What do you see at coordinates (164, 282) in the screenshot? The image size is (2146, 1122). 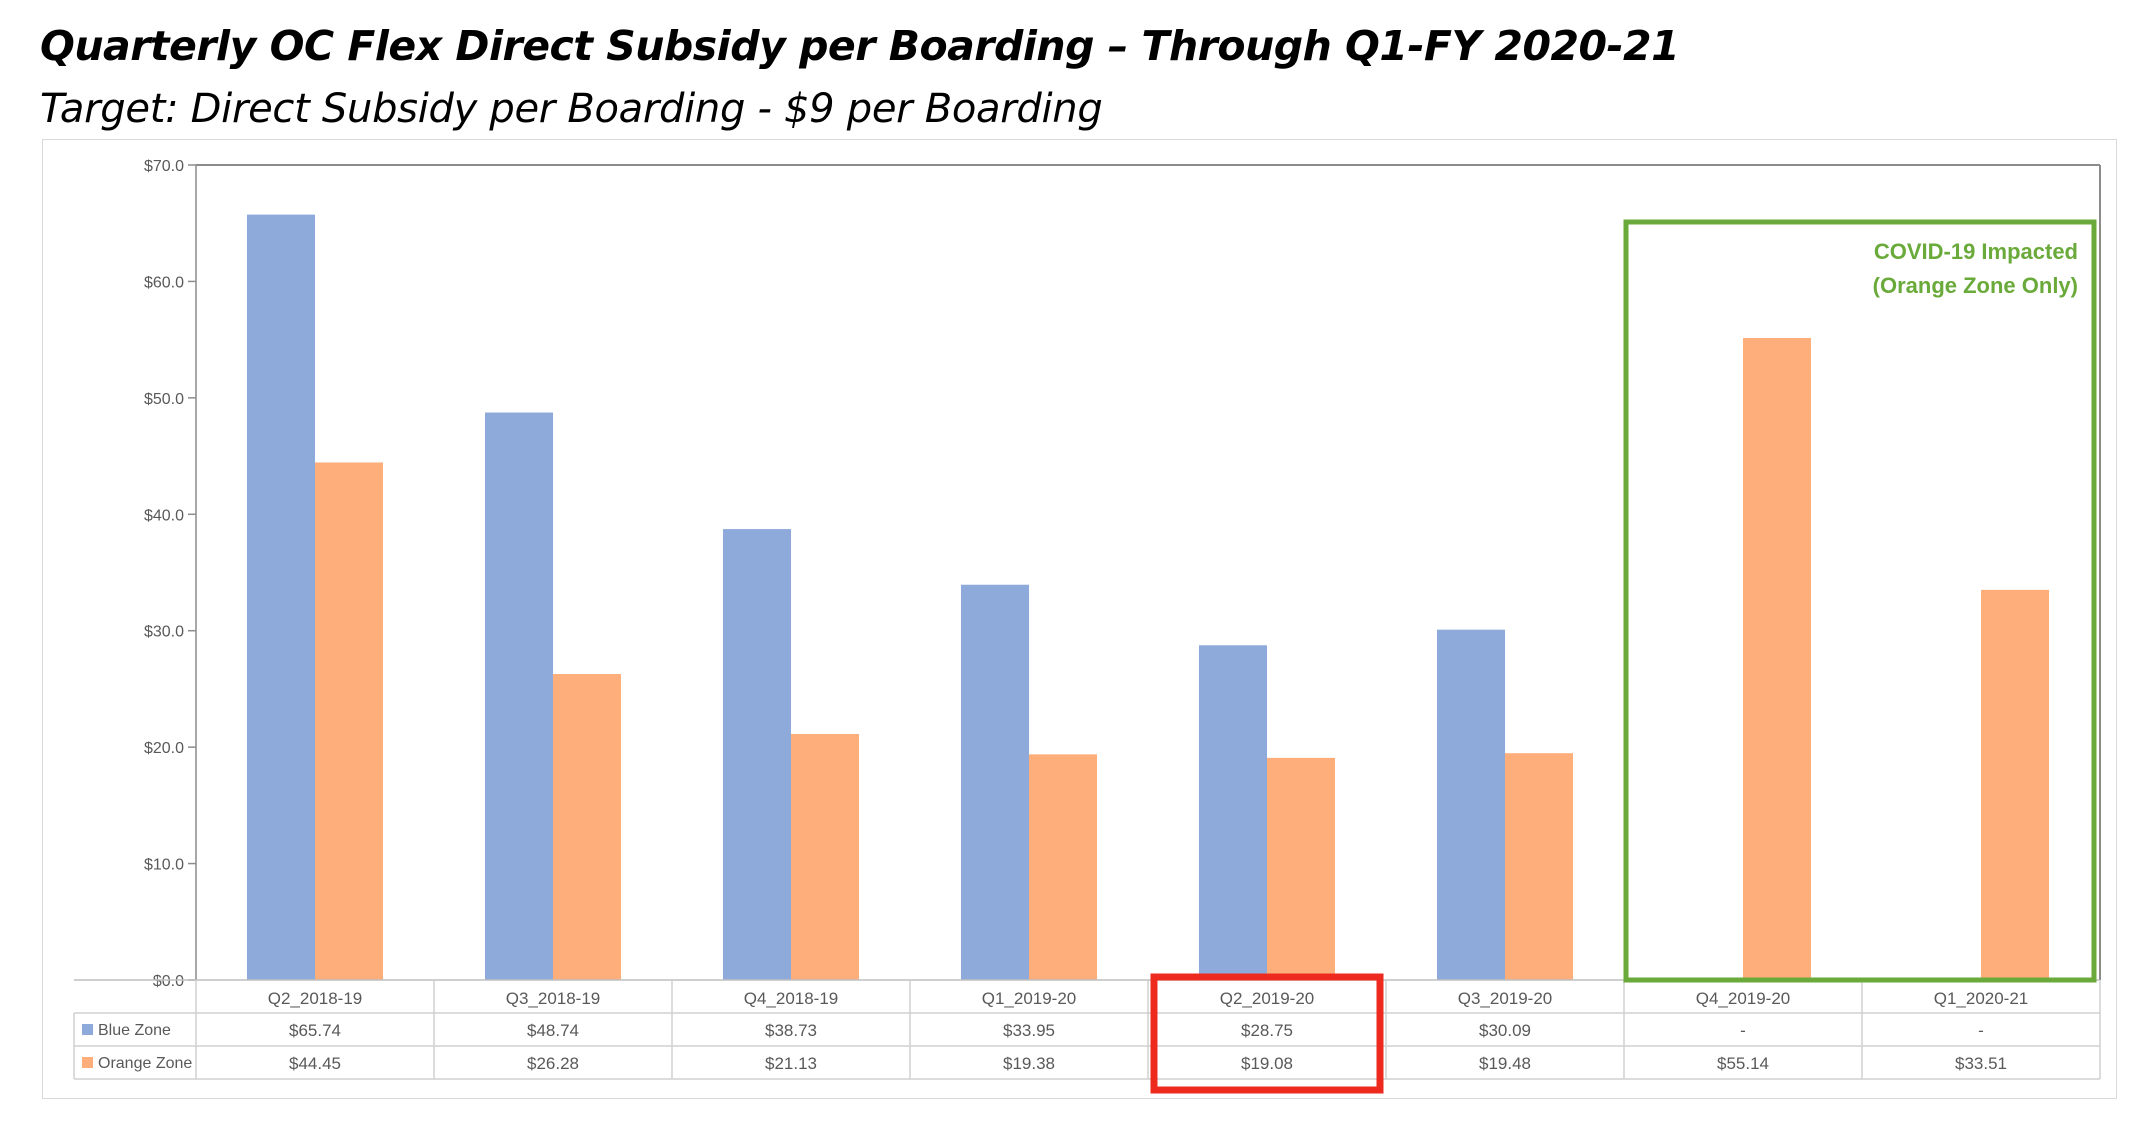 I see `y-tick-label: $60.0` at bounding box center [164, 282].